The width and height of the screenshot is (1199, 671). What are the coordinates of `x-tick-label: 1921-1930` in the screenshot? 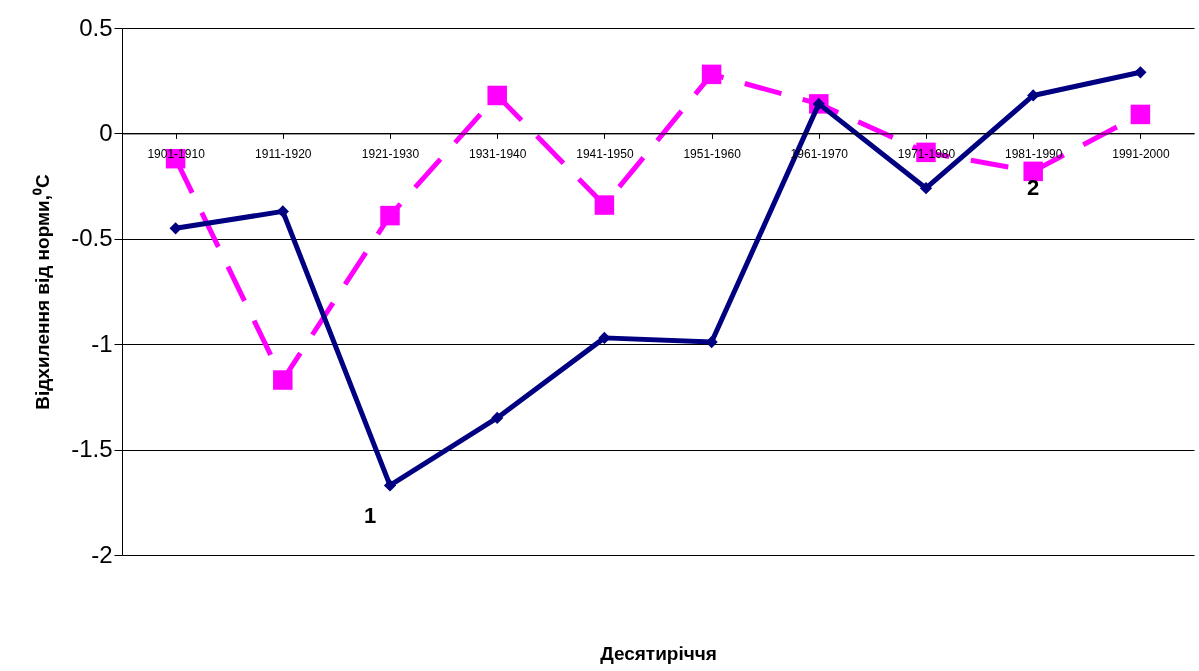 It's located at (390, 153).